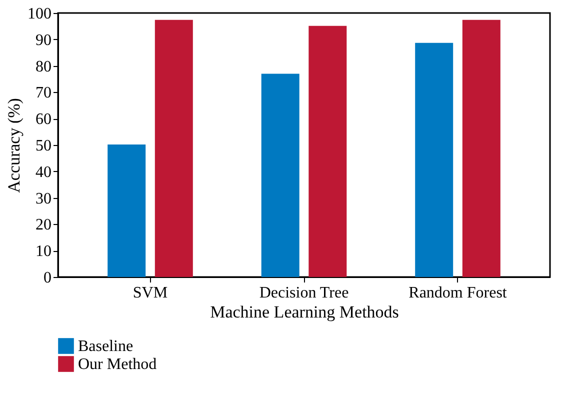  Describe the element at coordinates (44, 146) in the screenshot. I see `y-tick-label: 50` at that location.